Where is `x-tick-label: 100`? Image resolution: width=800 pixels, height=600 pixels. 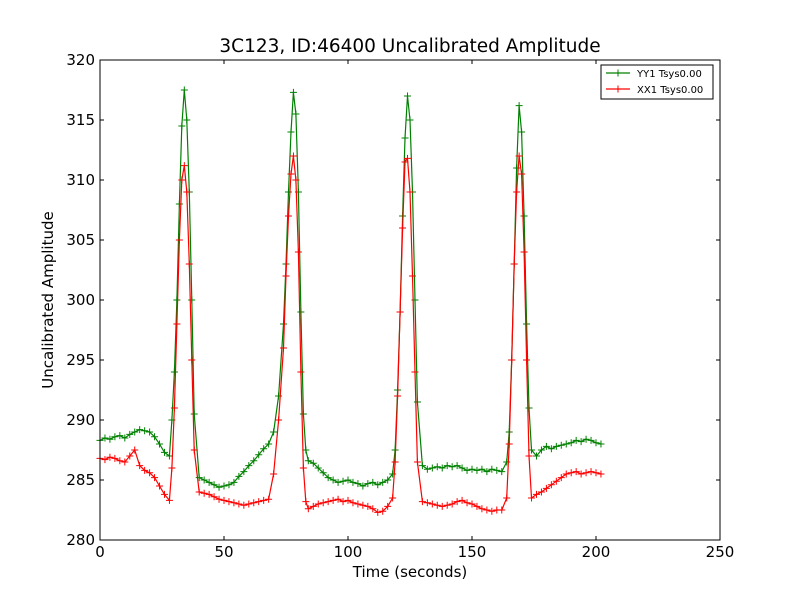
x-tick-label: 100 is located at coordinates (348, 552).